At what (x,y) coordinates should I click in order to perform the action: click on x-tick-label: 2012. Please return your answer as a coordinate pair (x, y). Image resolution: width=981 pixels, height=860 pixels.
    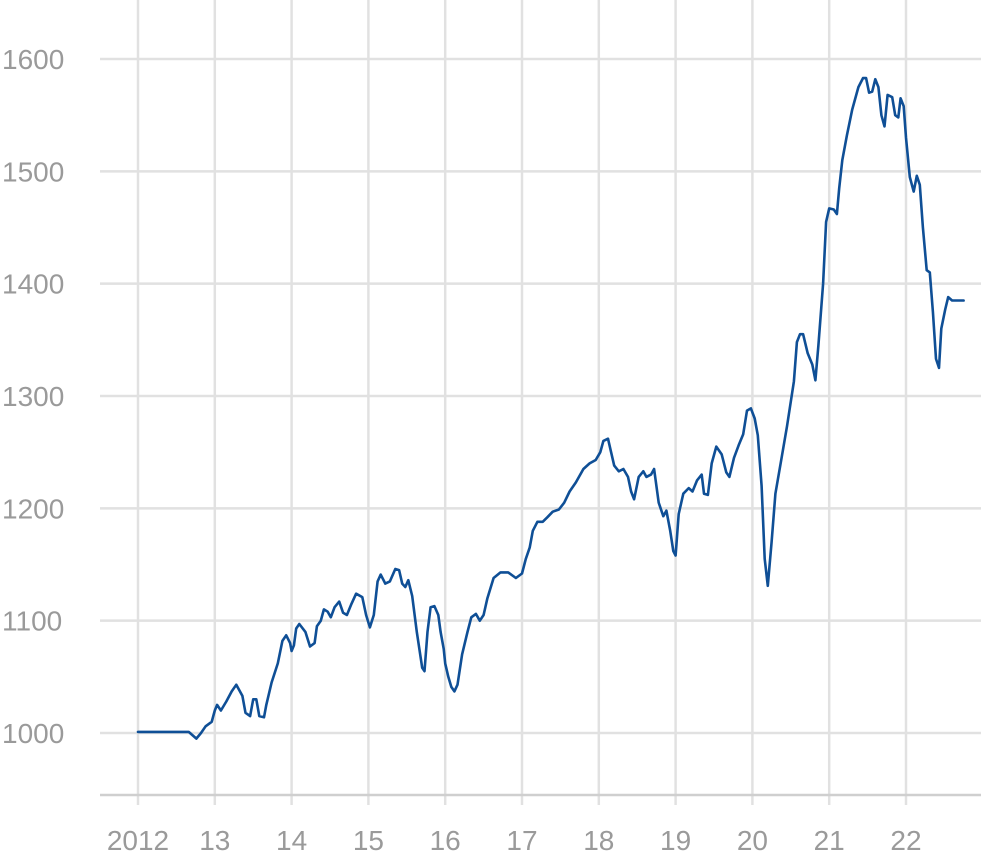
    Looking at the image, I should click on (138, 840).